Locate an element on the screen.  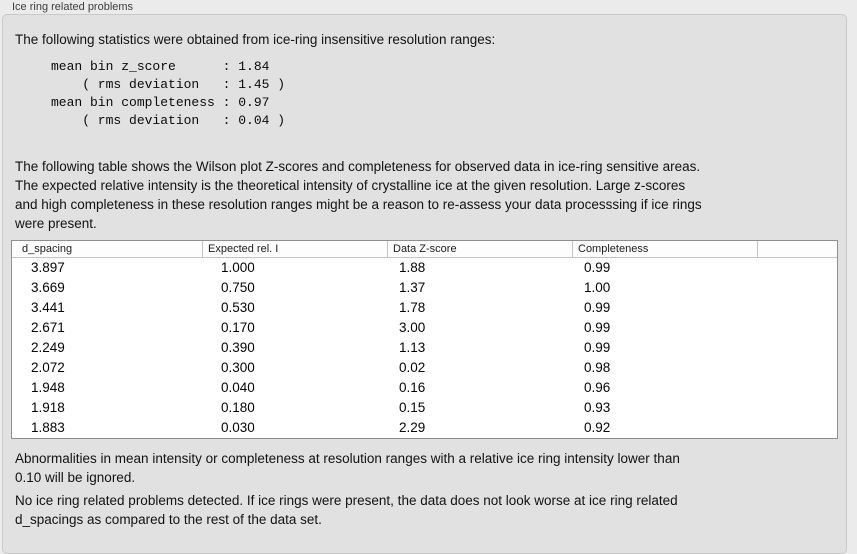
cell-expected-rel-i: 0.530 is located at coordinates (238, 307).